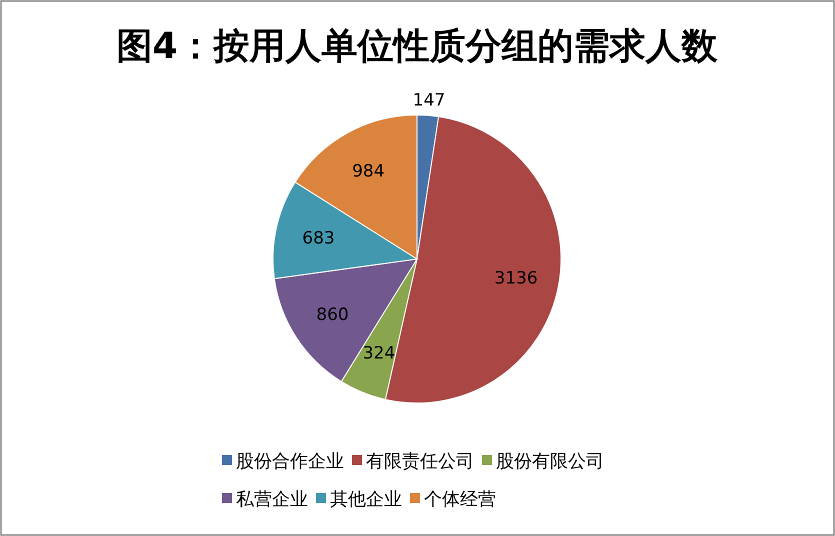 Image resolution: width=835 pixels, height=536 pixels. Describe the element at coordinates (550, 461) in the screenshot. I see `legend-label: 股份有限公司` at that location.